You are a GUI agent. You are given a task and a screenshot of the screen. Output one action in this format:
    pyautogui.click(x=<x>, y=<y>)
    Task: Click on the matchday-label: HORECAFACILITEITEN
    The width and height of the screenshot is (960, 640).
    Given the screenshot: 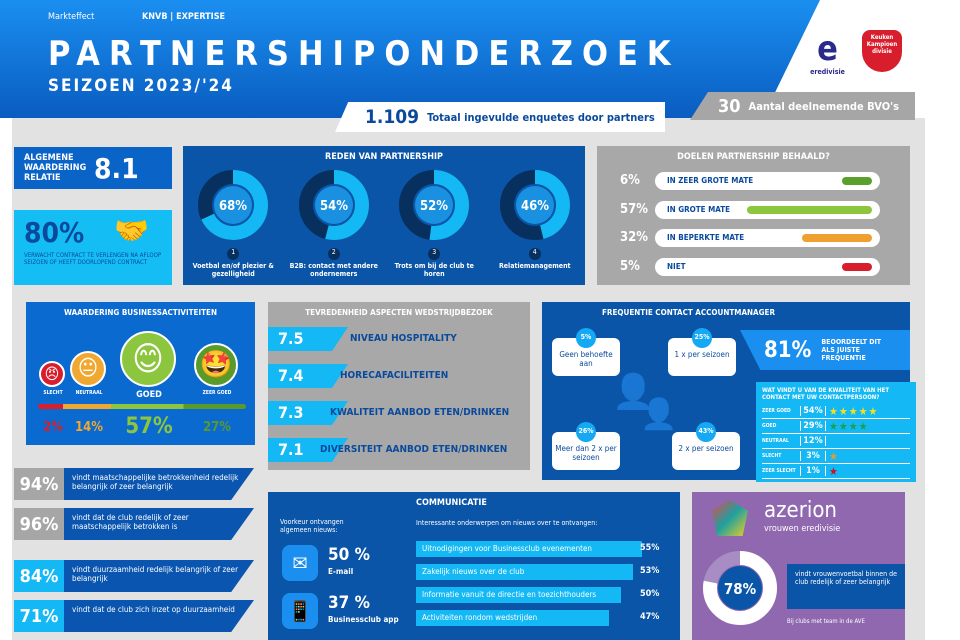 What is the action you would take?
    pyautogui.click(x=394, y=375)
    